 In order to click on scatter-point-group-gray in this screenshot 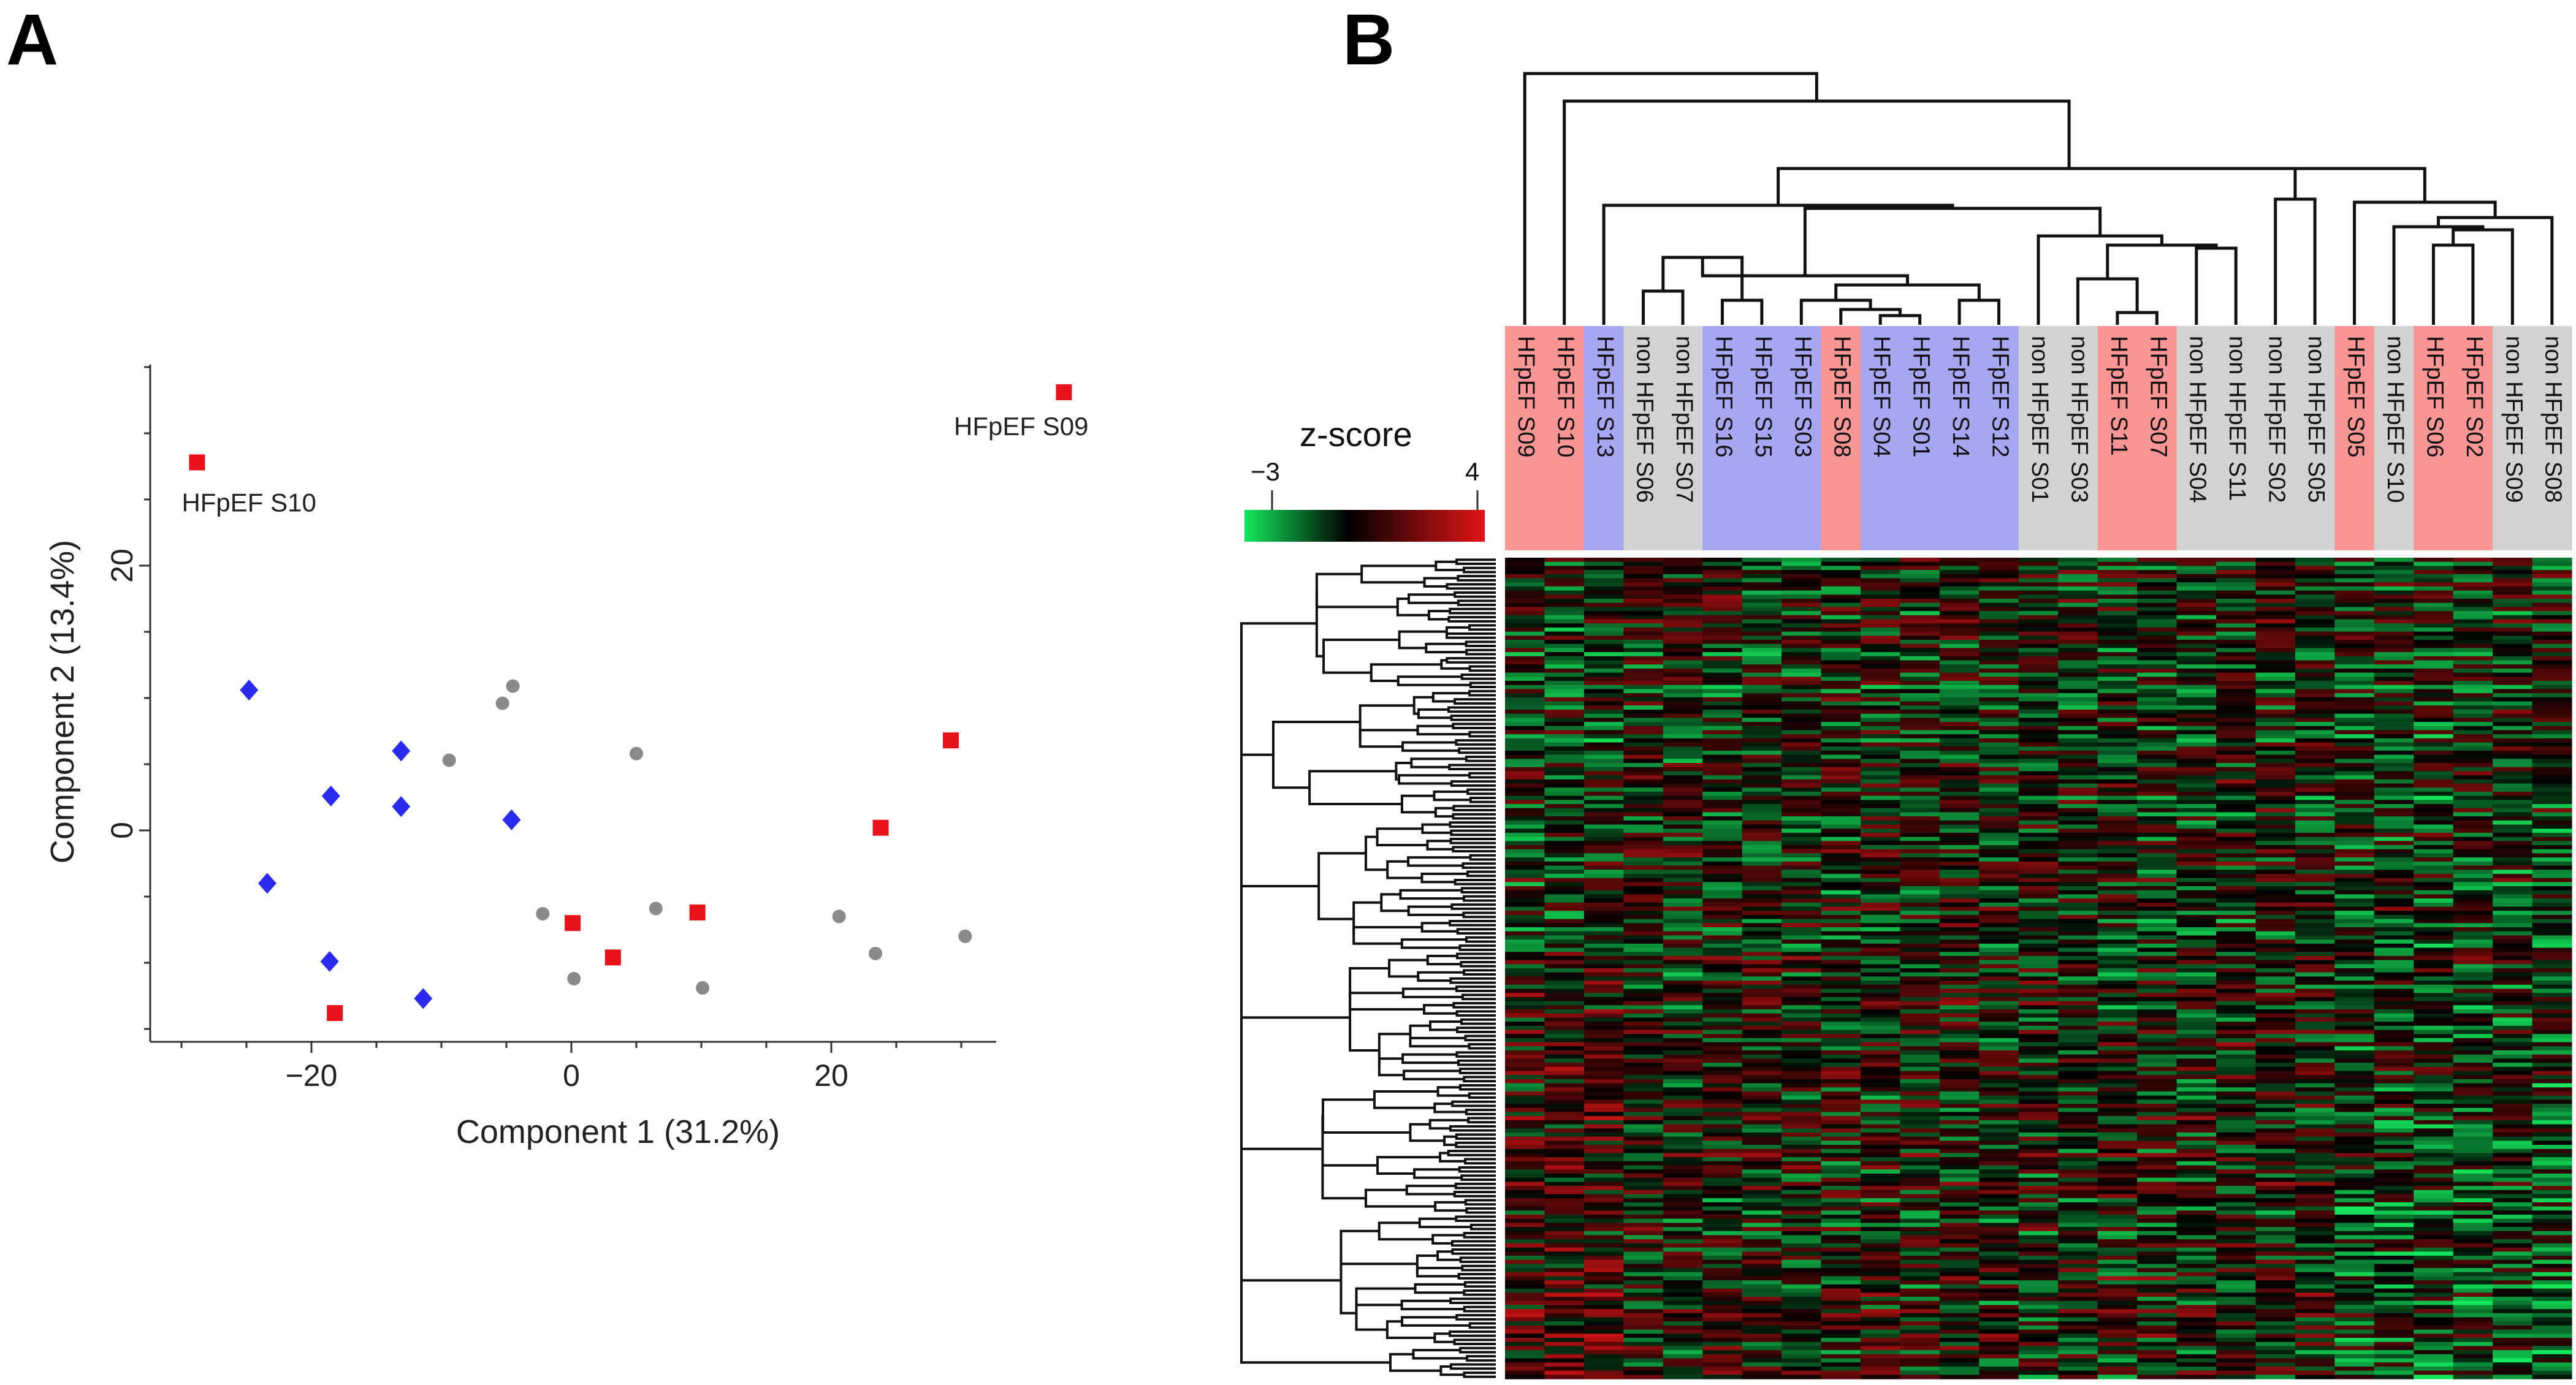, I will do `click(703, 988)`.